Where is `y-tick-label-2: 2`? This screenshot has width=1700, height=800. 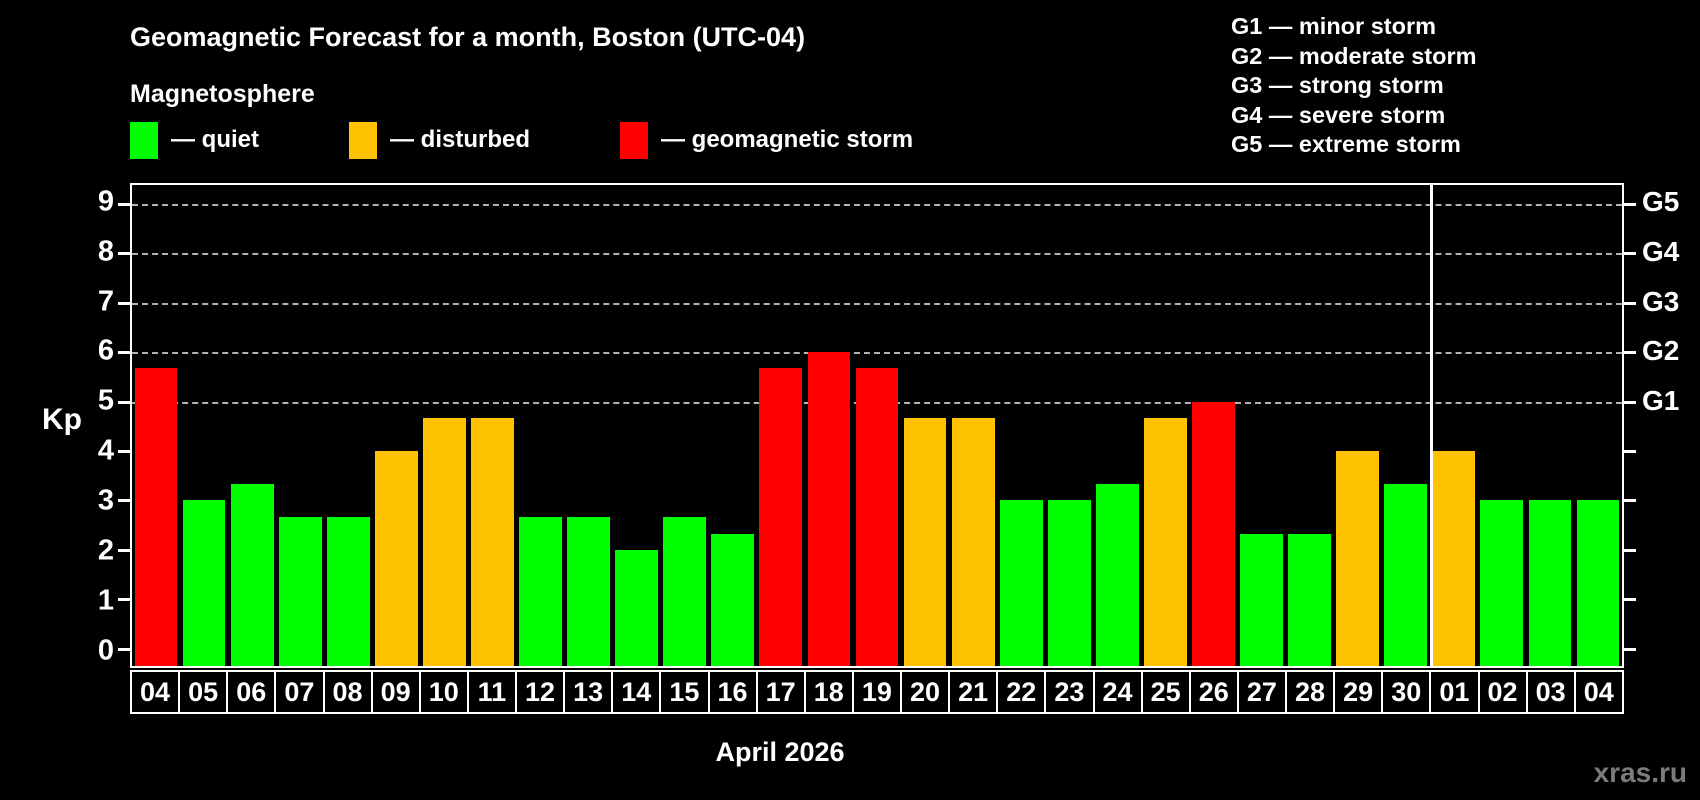
y-tick-label-2: 2 is located at coordinates (105, 550).